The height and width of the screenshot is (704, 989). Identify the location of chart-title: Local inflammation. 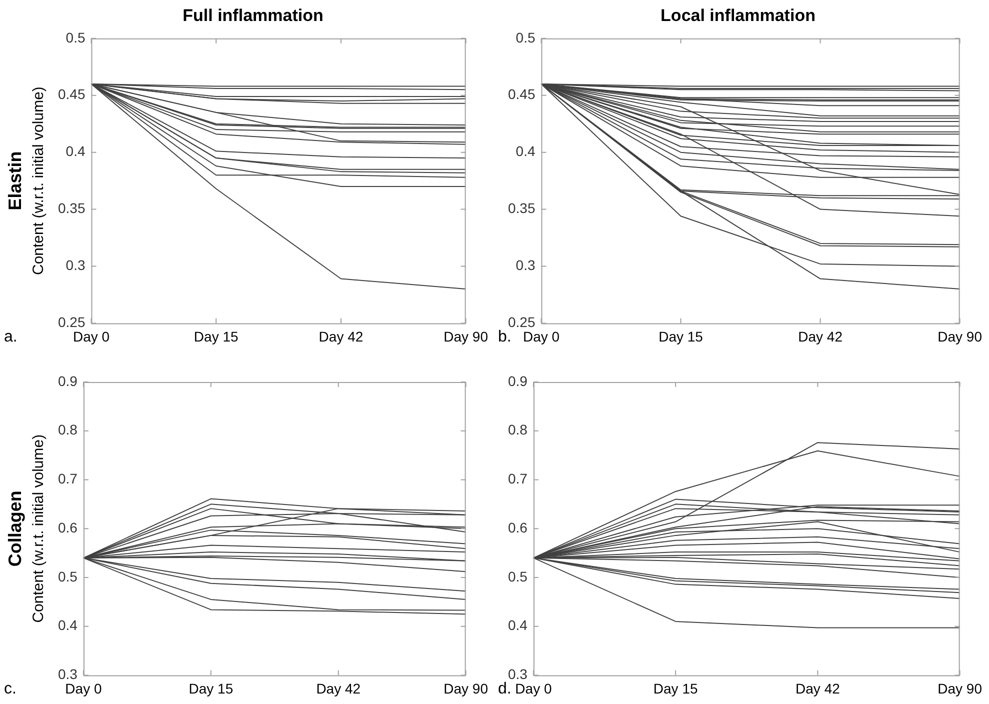
(738, 15).